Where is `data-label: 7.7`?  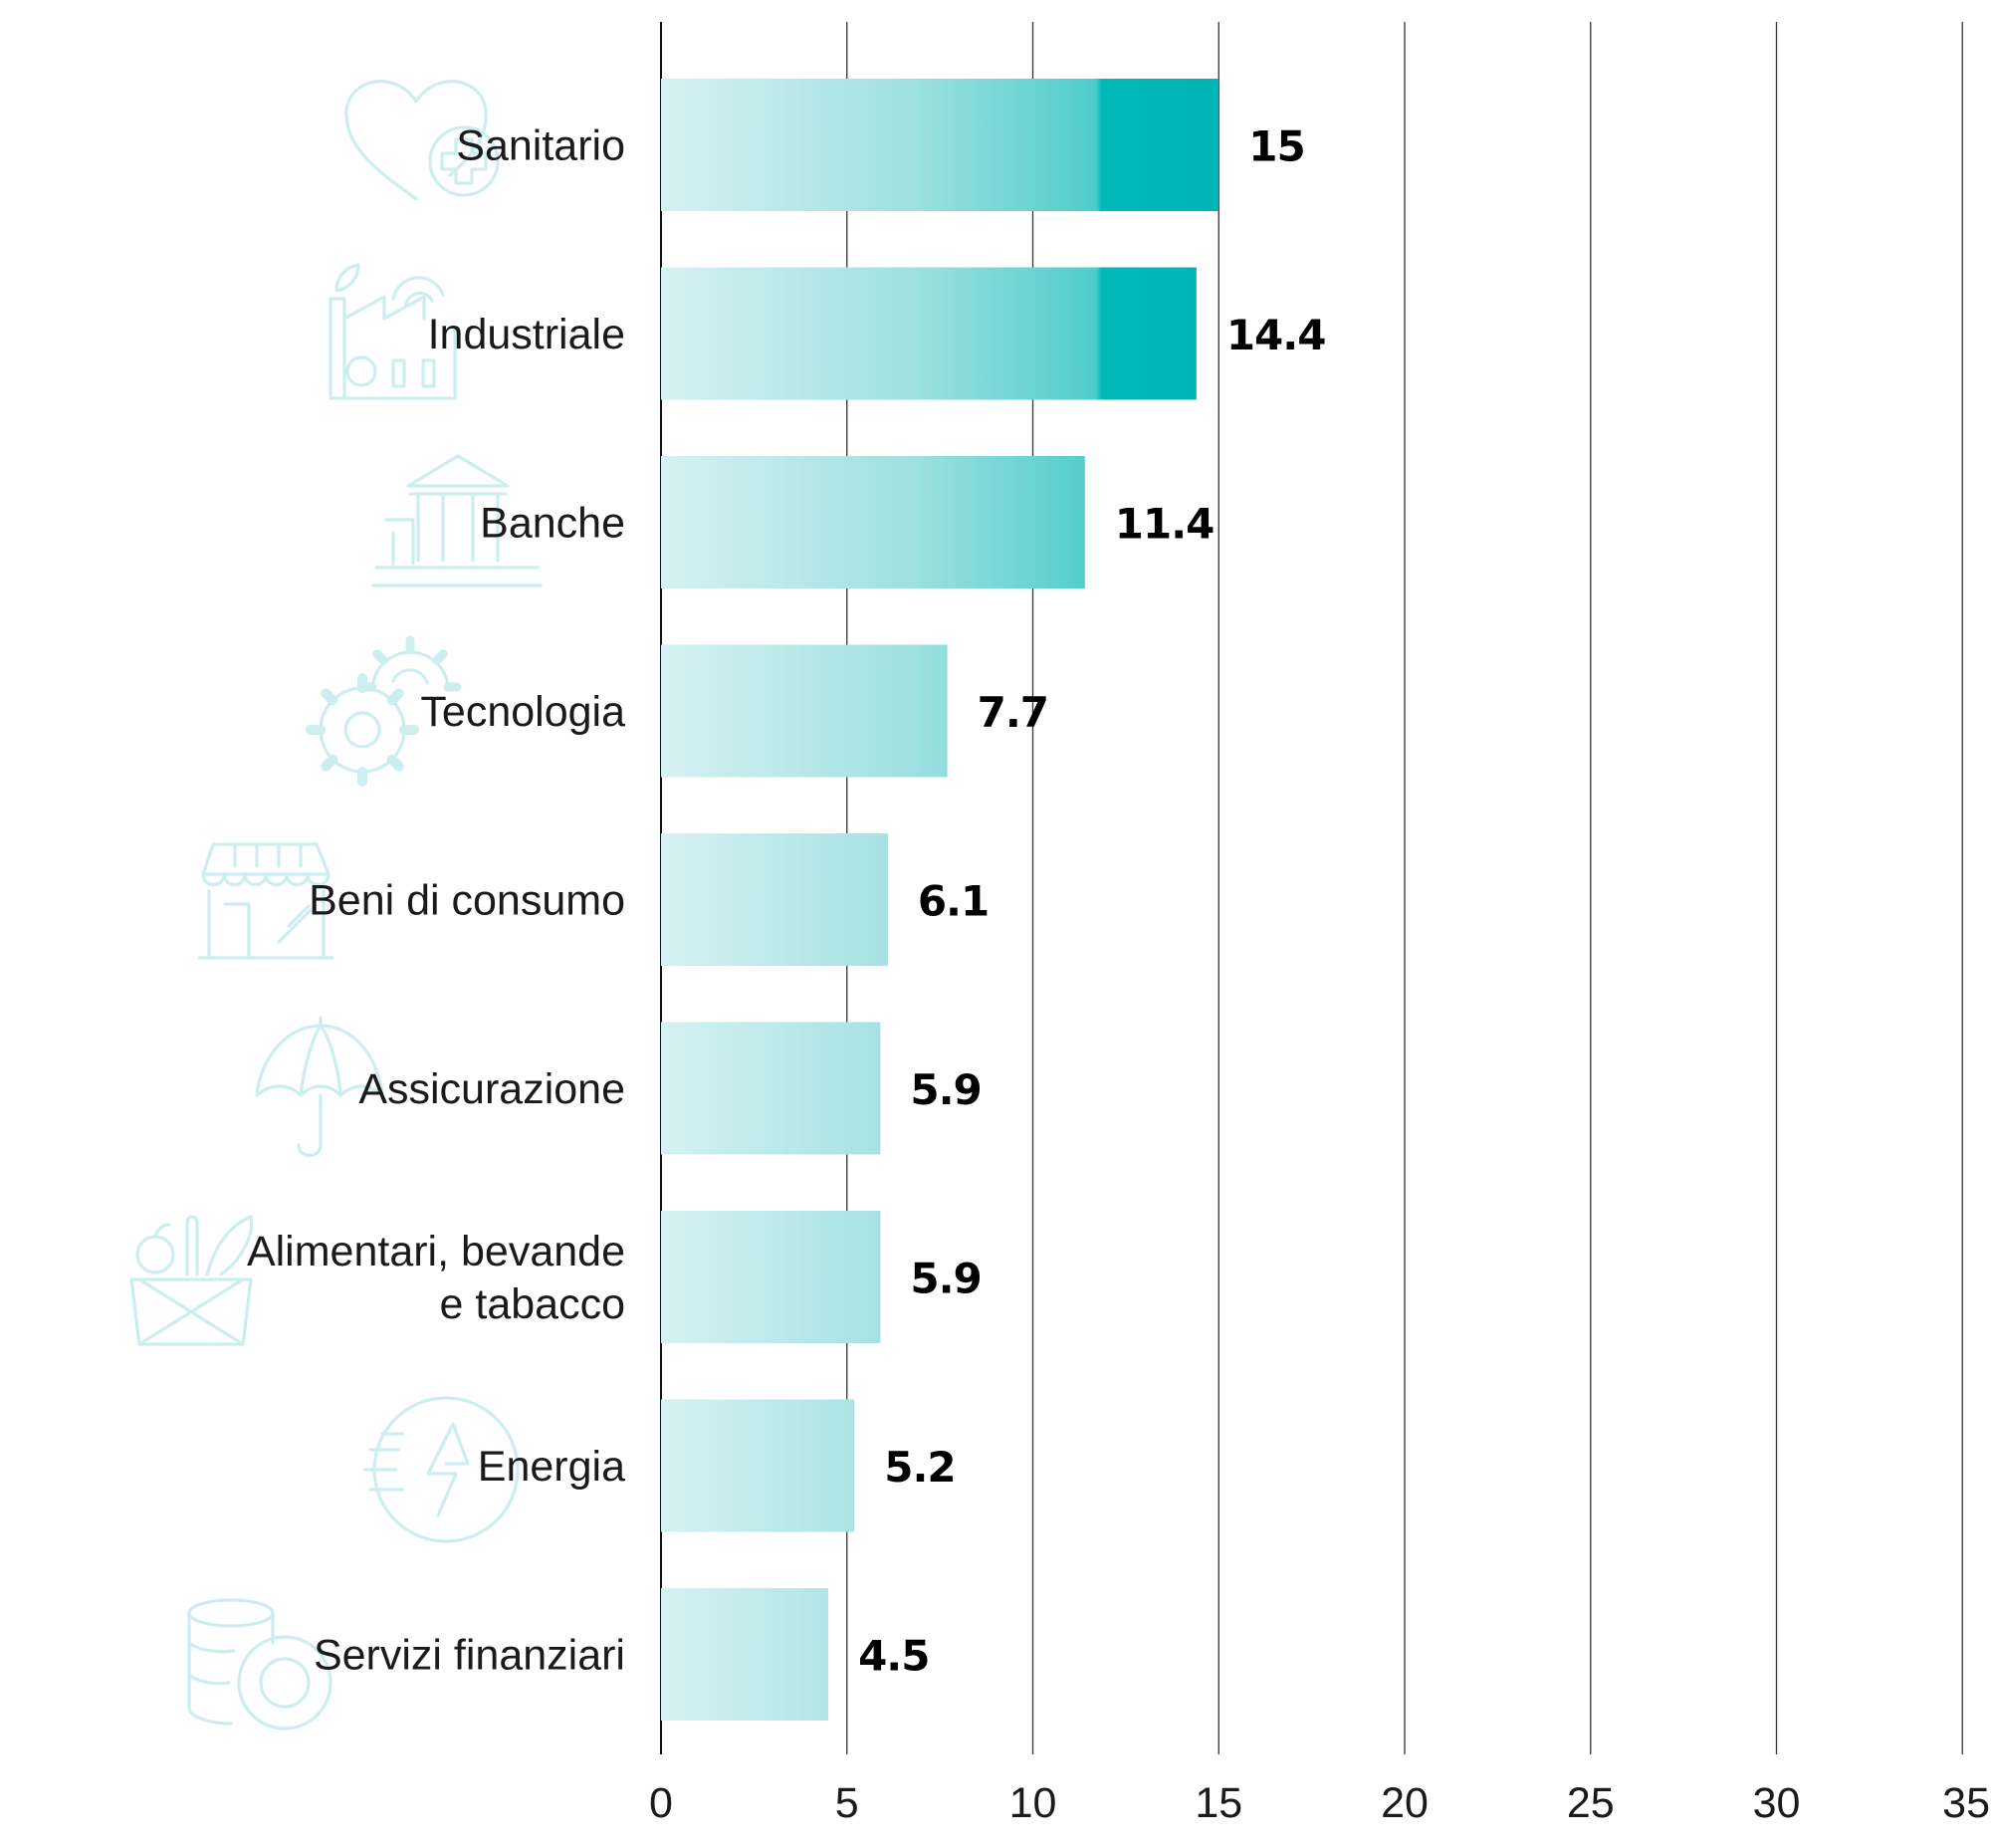 data-label: 7.7 is located at coordinates (1013, 712).